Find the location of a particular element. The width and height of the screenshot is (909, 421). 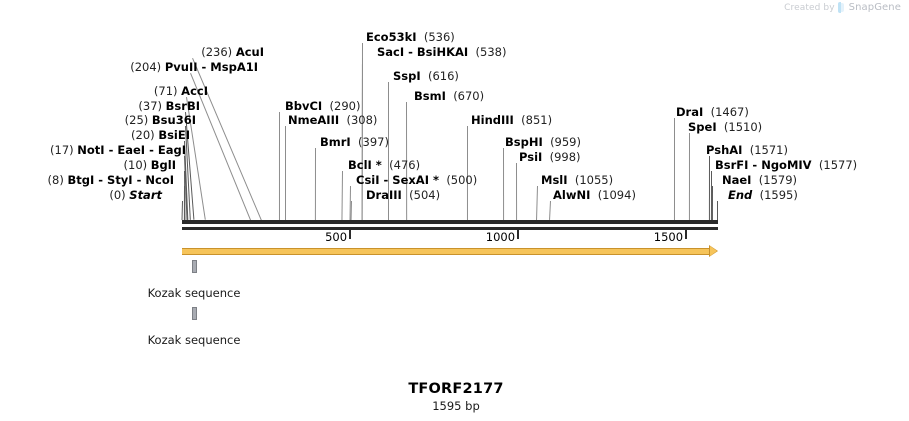

enzyme-name: AcuI is located at coordinates (249, 52).